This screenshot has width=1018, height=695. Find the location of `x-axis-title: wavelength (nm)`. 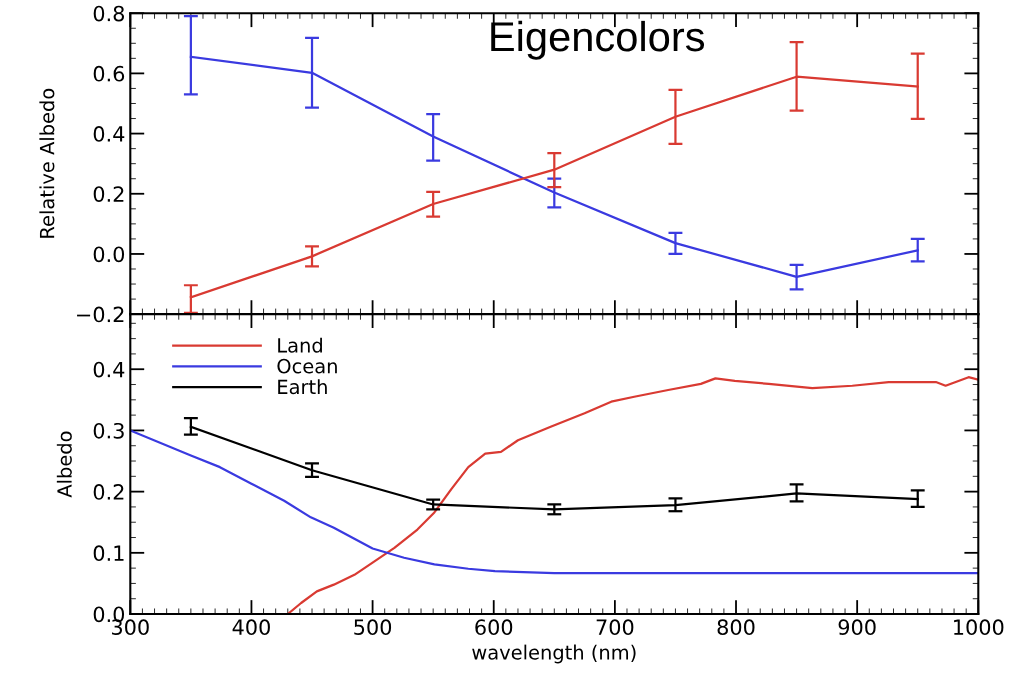

x-axis-title: wavelength (nm) is located at coordinates (554, 654).